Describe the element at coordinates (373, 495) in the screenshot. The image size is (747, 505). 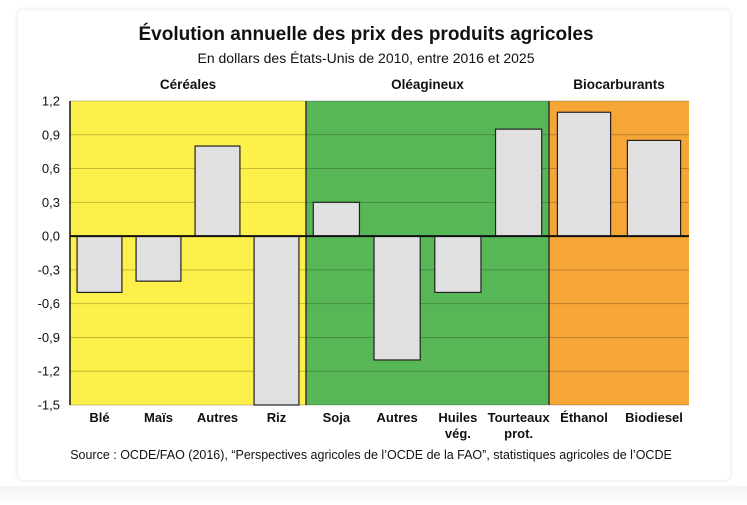
I see `bottom-strip` at that location.